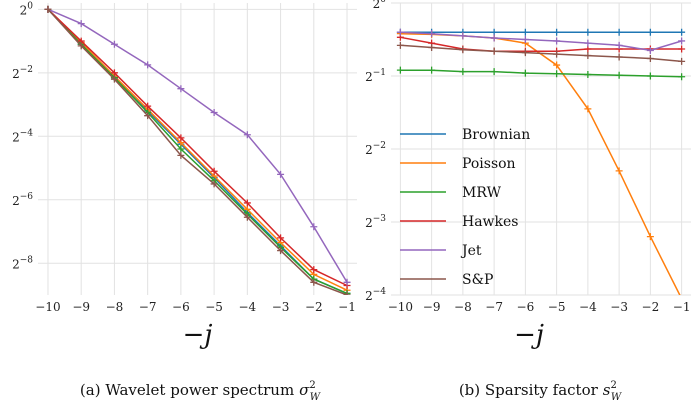  I want to click on legend-label-mrw: MRW, so click(482, 193).